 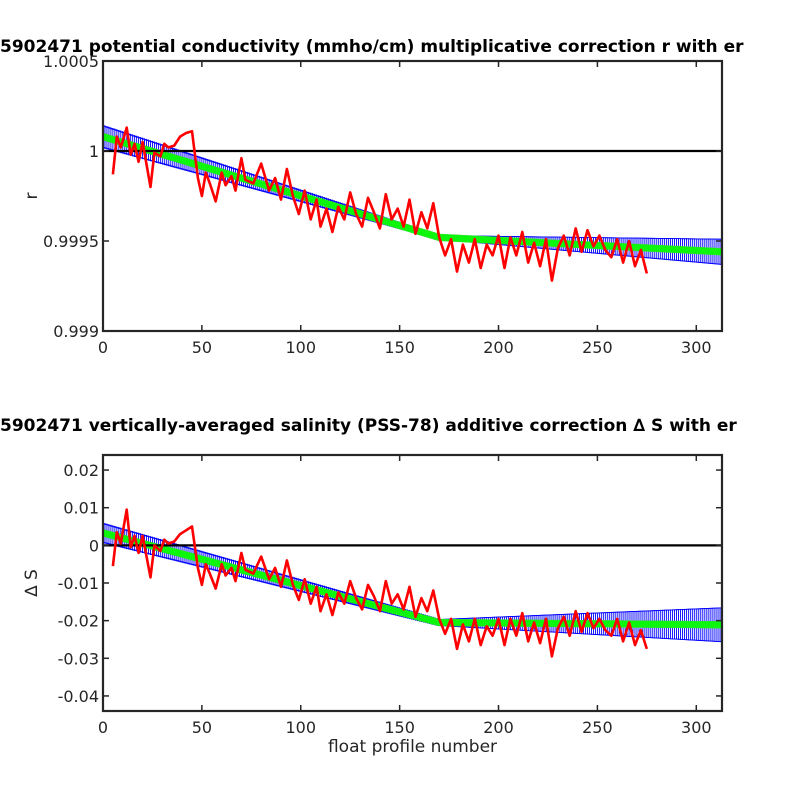 I want to click on y-axis-label: r, so click(x=32, y=196).